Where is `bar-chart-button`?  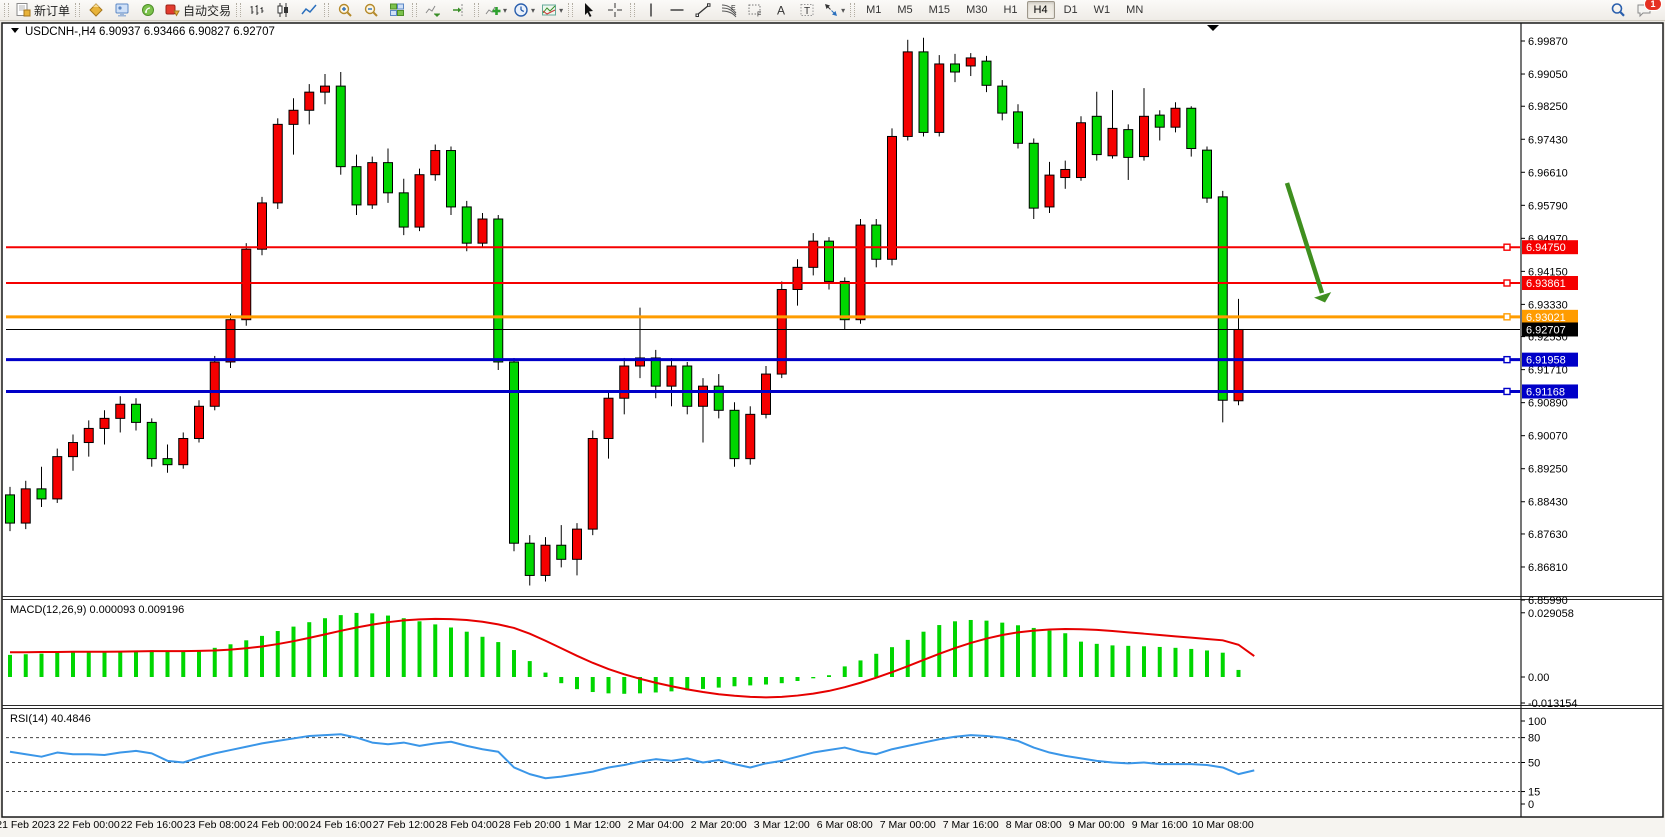 bar-chart-button is located at coordinates (257, 10).